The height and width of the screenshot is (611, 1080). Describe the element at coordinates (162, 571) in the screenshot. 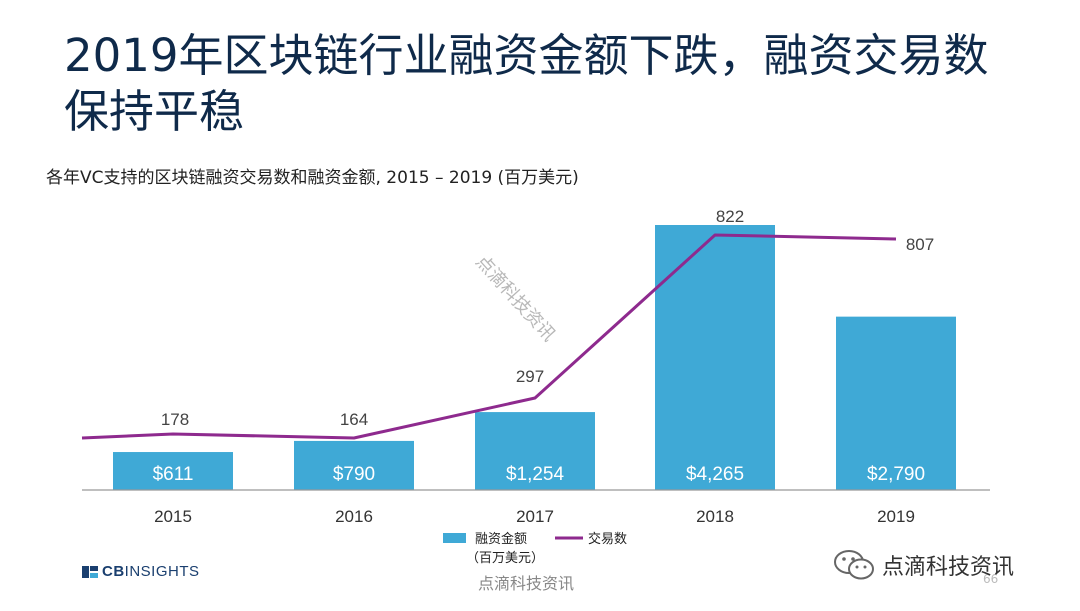

I see `logo-insights-text: INSIGHTS` at that location.